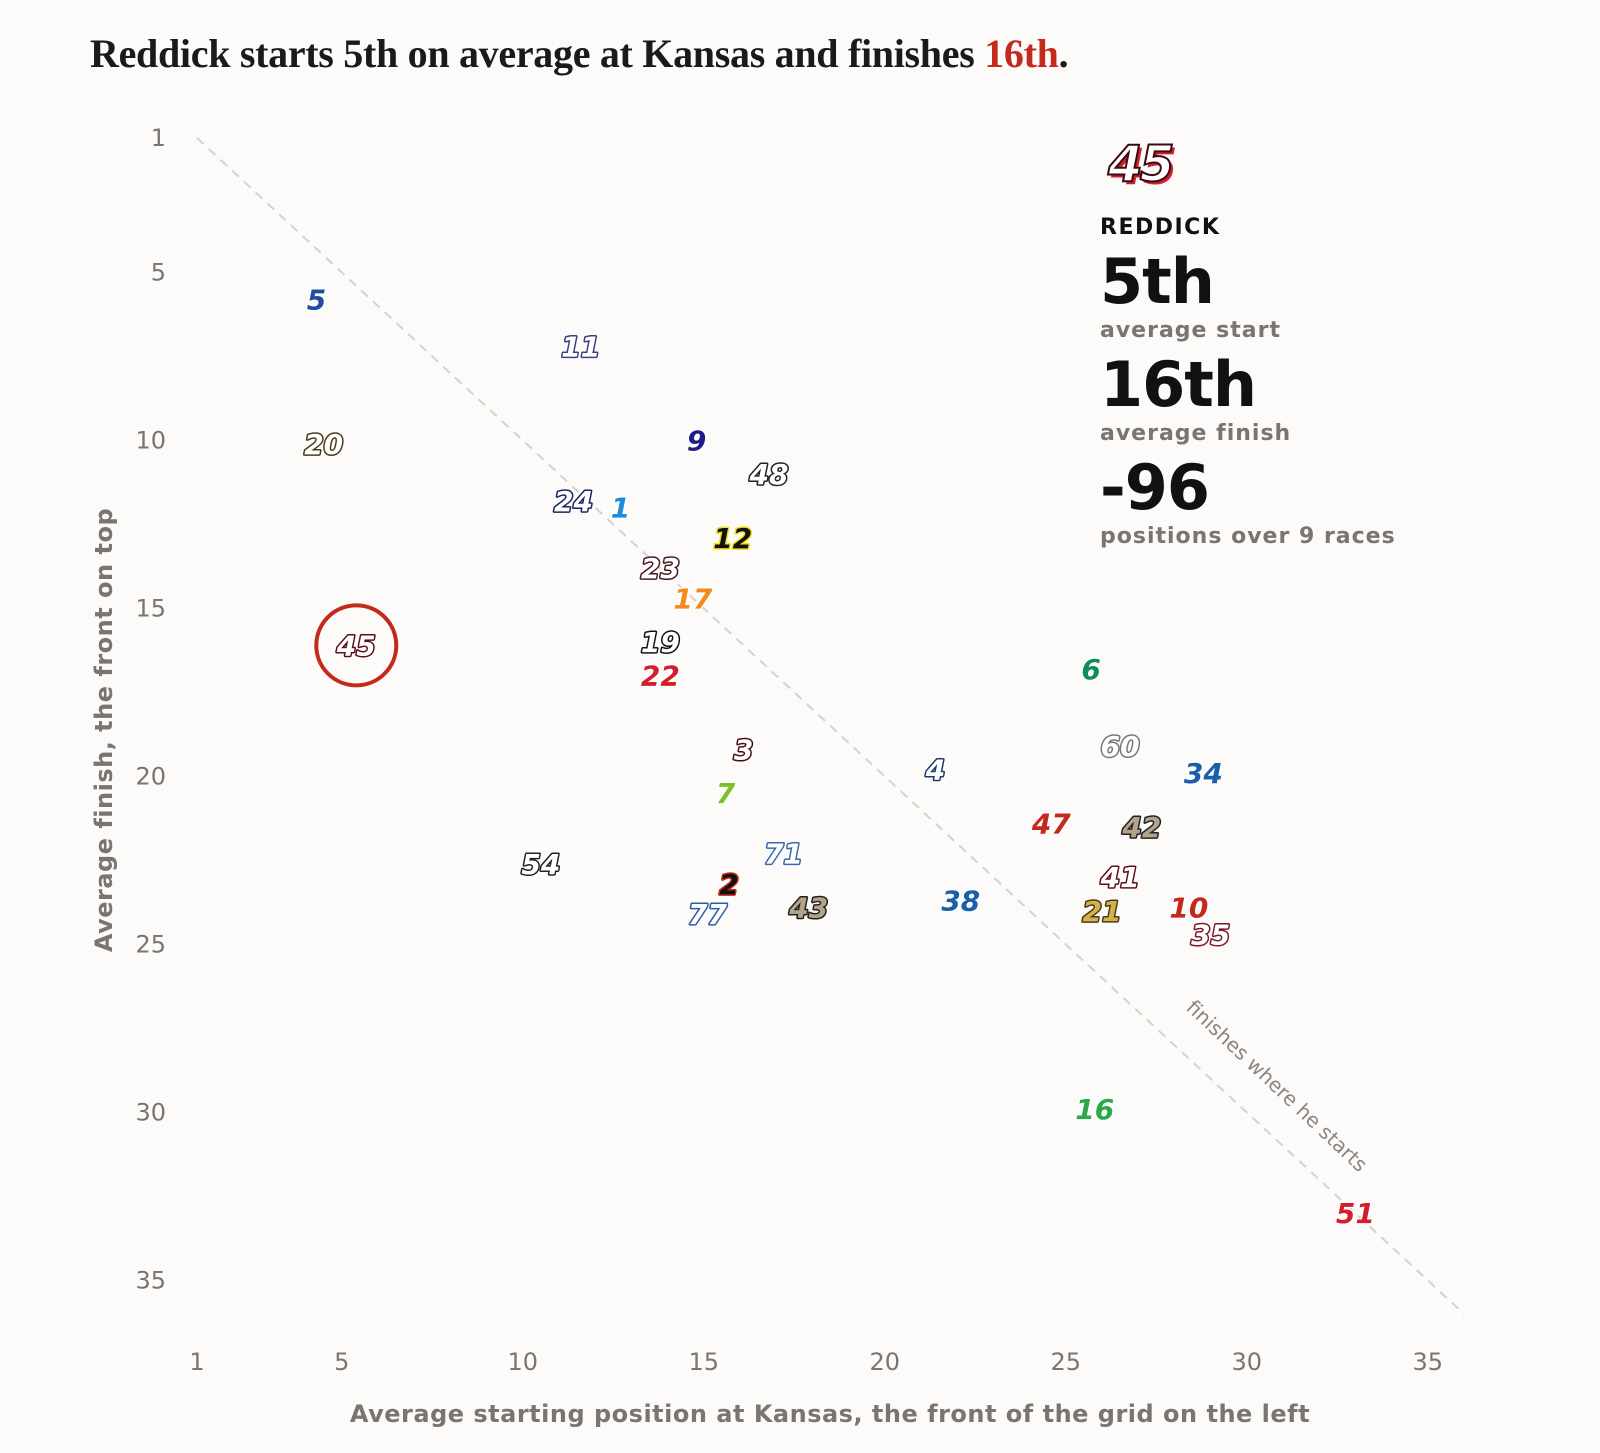 The height and width of the screenshot is (1453, 1600). I want to click on average-finish-label: average finish, so click(1196, 433).